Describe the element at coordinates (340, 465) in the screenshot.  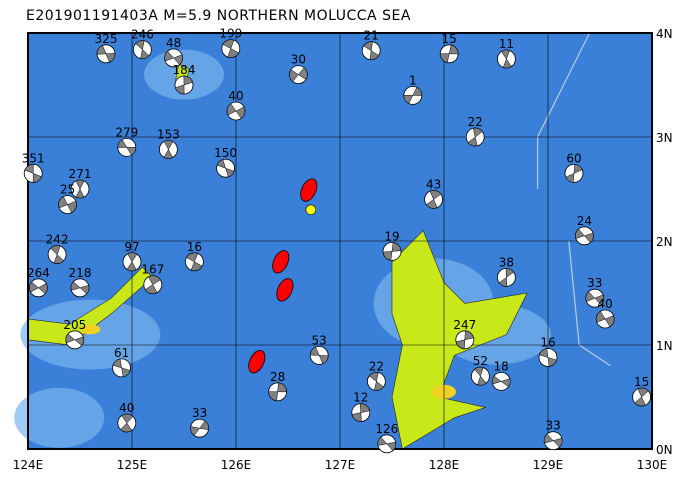
I see `x-tick-label: 127E` at that location.